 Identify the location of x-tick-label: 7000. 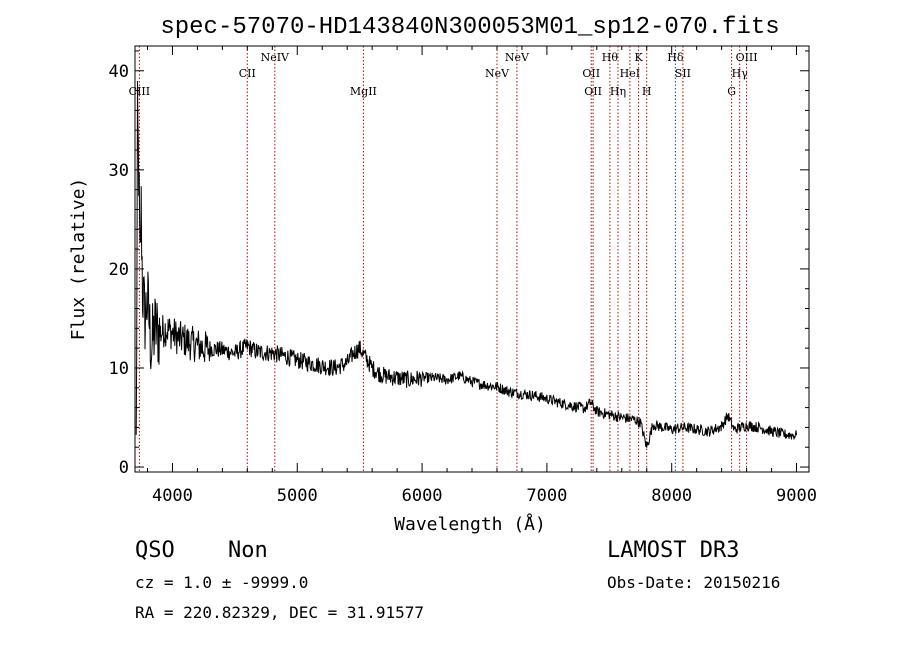
(546, 496).